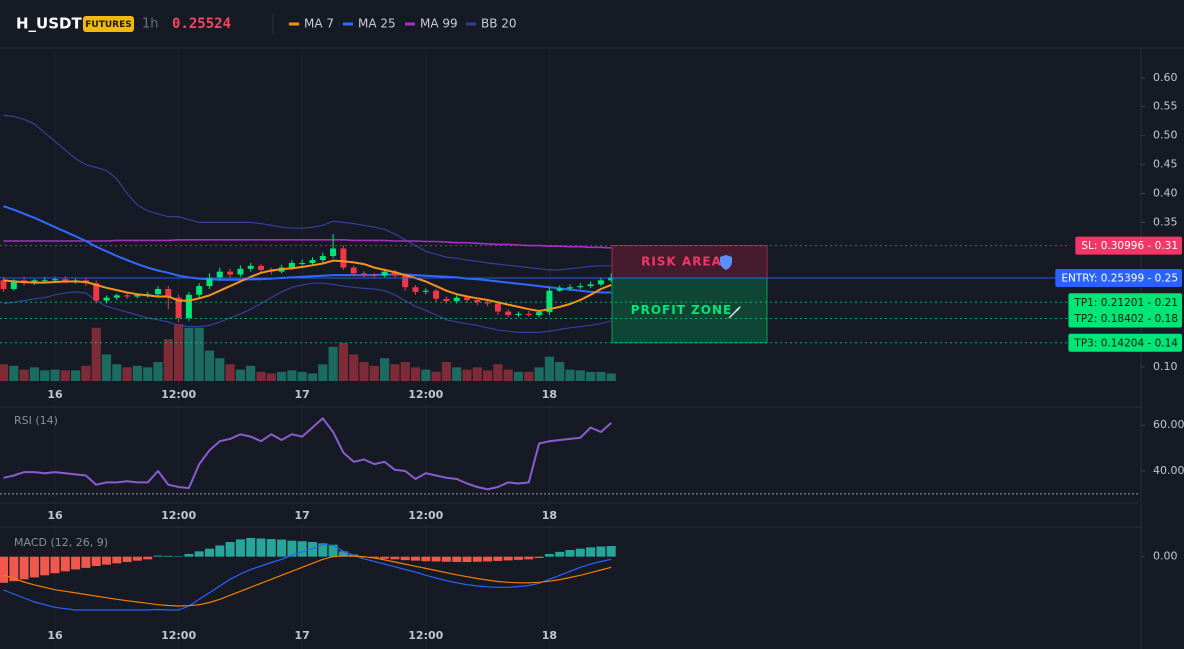  What do you see at coordinates (1165, 164) in the screenshot?
I see `y-tick-label: 0.45` at bounding box center [1165, 164].